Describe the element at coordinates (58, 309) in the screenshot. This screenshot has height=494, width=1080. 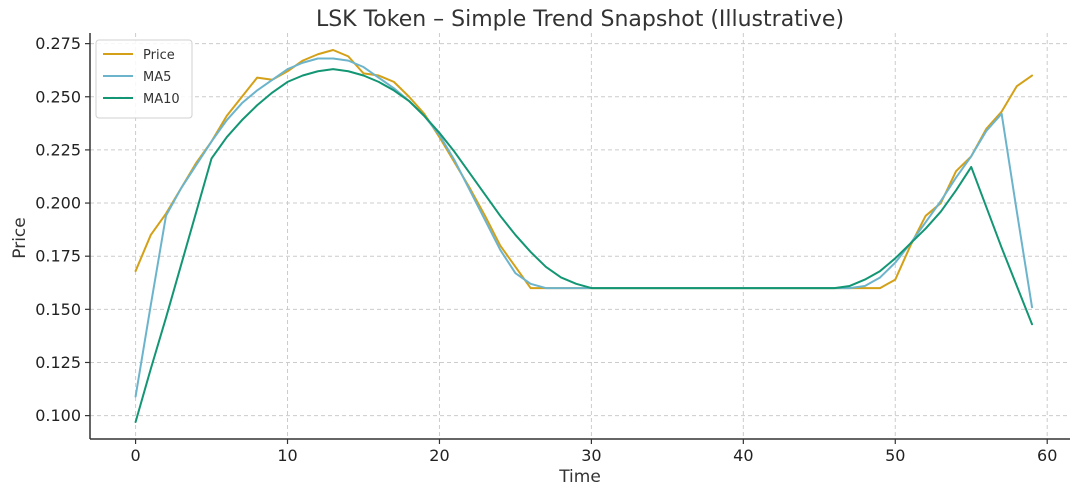
I see `y-tick-label: 0.150` at that location.